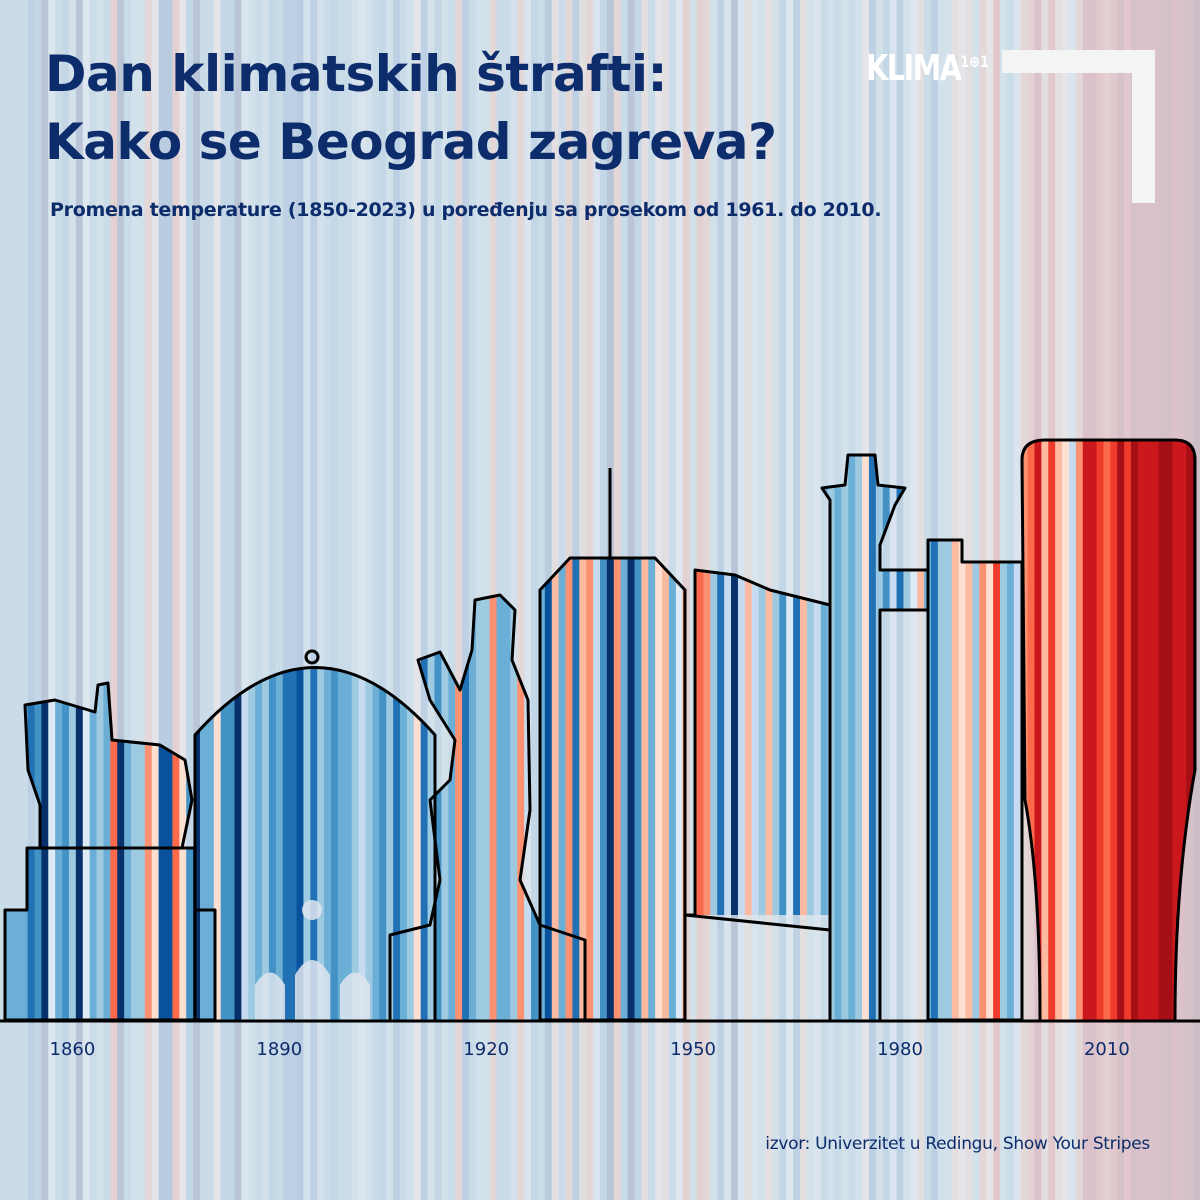 The height and width of the screenshot is (1200, 1200). What do you see at coordinates (500, 730) in the screenshot?
I see `stripe-1922` at bounding box center [500, 730].